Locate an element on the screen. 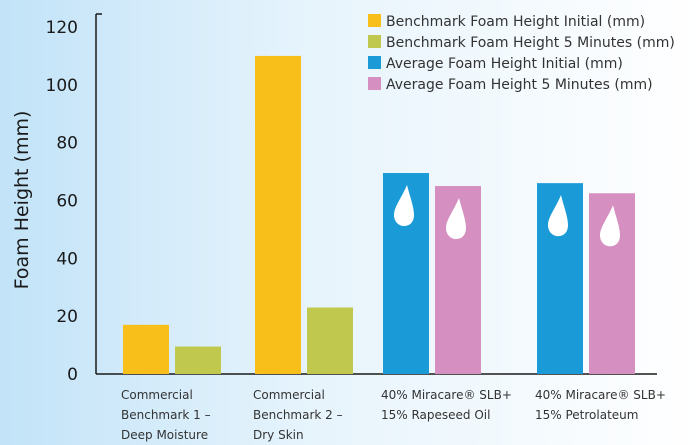  legend-label: Average Foam Height Initial (mm) is located at coordinates (504, 64).